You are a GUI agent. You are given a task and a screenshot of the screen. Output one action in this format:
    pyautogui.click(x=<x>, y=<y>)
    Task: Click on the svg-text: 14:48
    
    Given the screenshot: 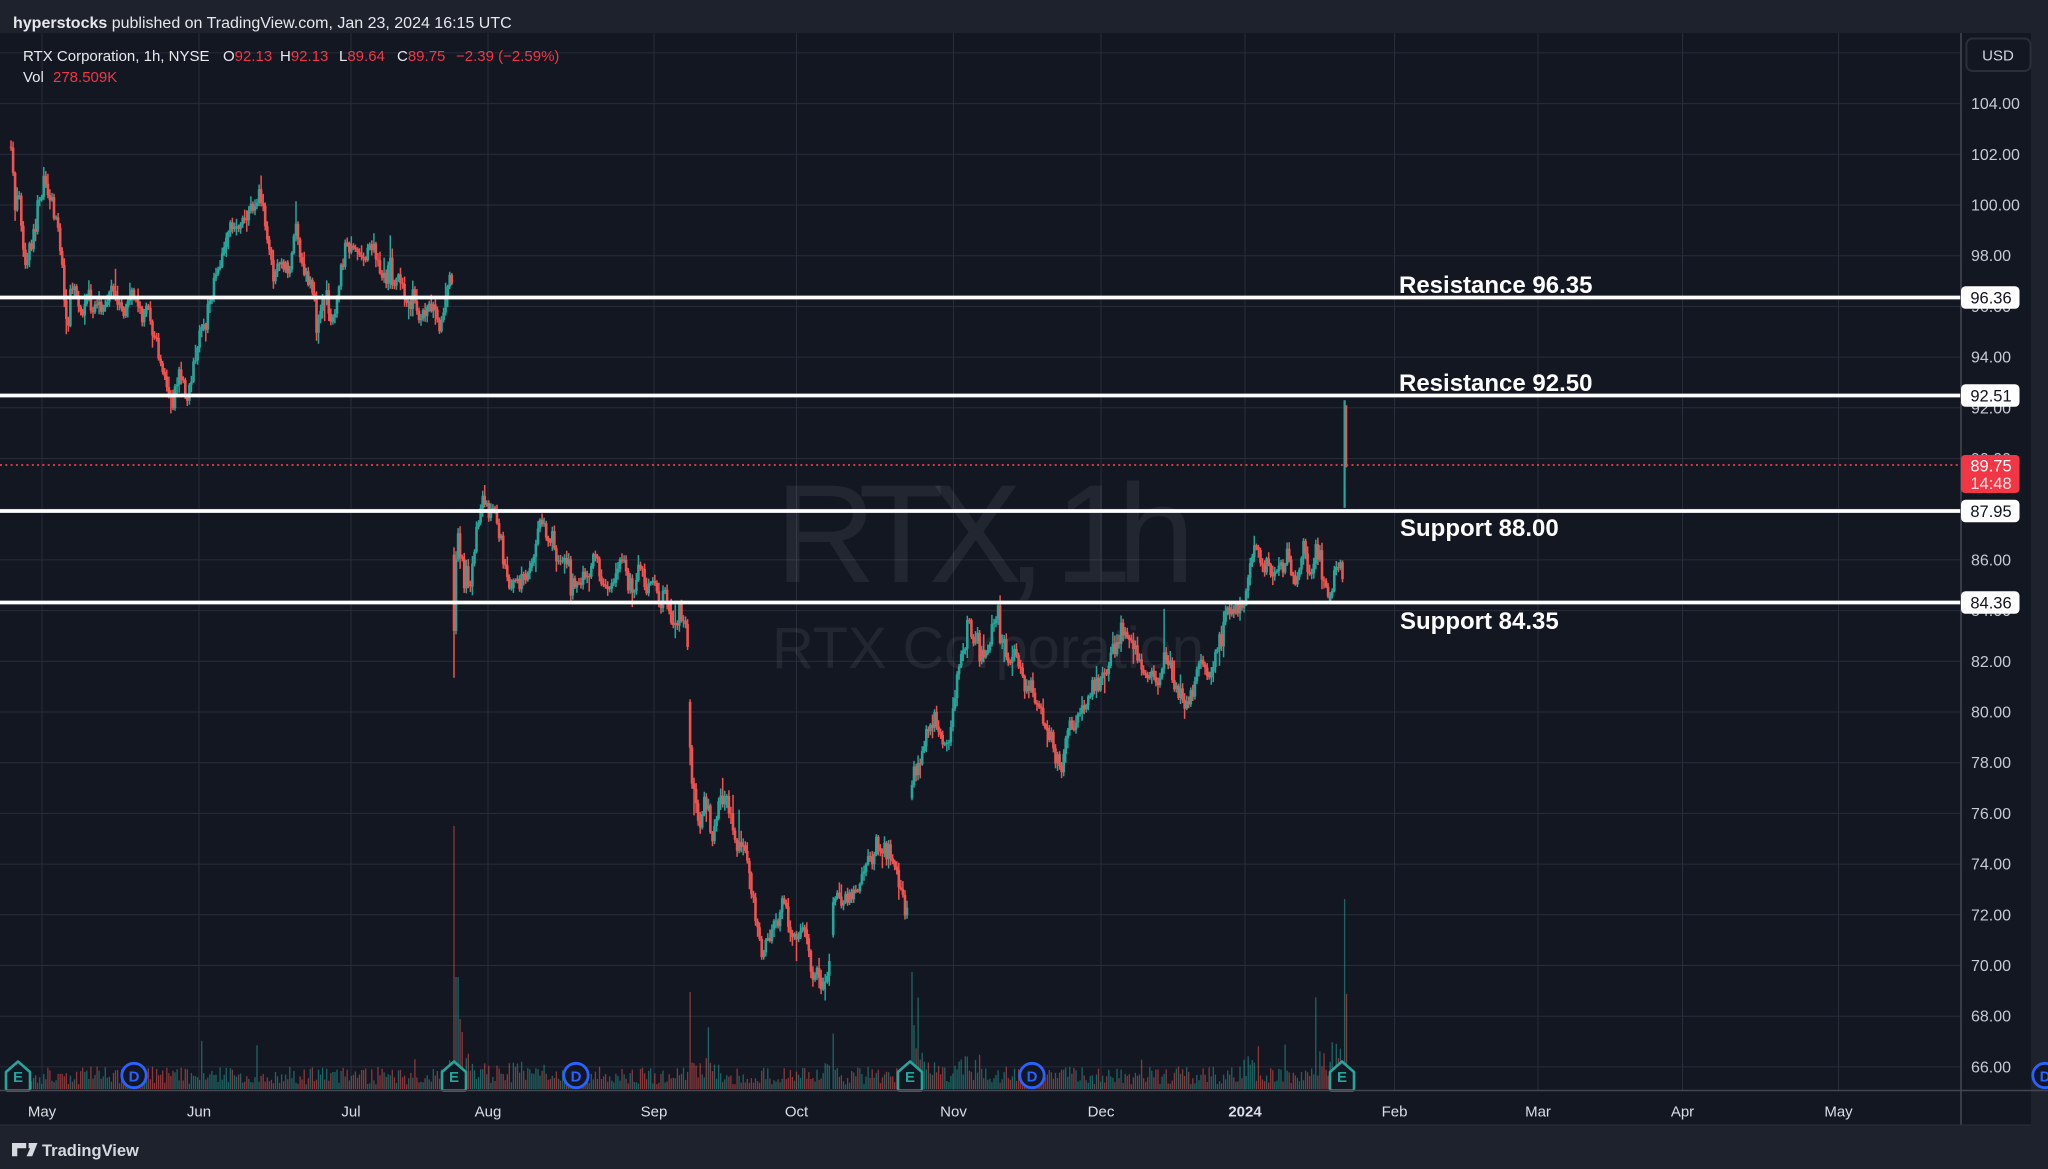 What is the action you would take?
    pyautogui.click(x=1990, y=484)
    